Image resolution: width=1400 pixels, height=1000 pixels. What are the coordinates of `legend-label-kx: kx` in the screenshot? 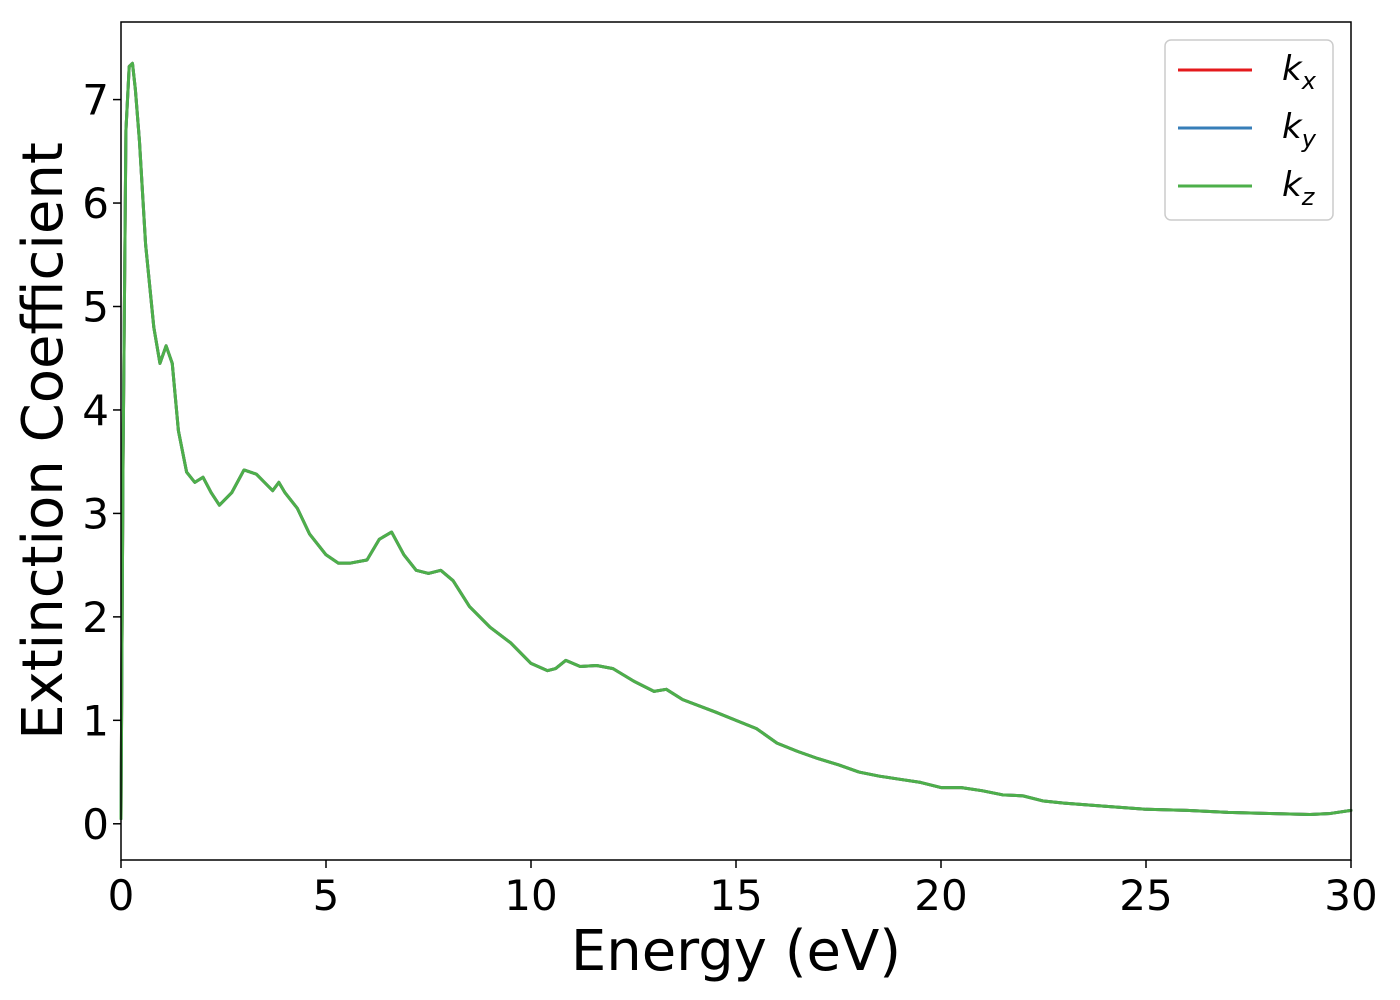 It's located at (1299, 72).